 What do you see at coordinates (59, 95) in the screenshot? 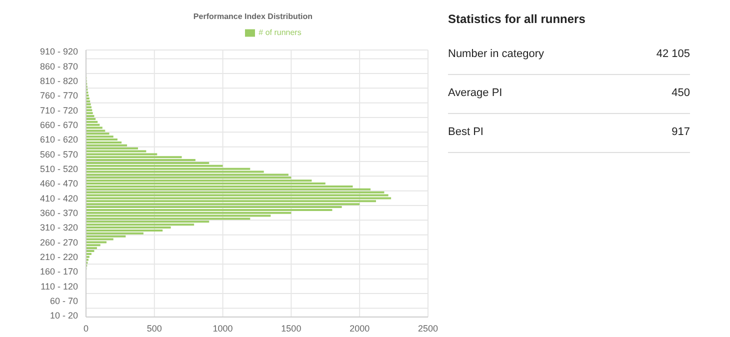
I see `y-tick-label: 760 - 770` at bounding box center [59, 95].